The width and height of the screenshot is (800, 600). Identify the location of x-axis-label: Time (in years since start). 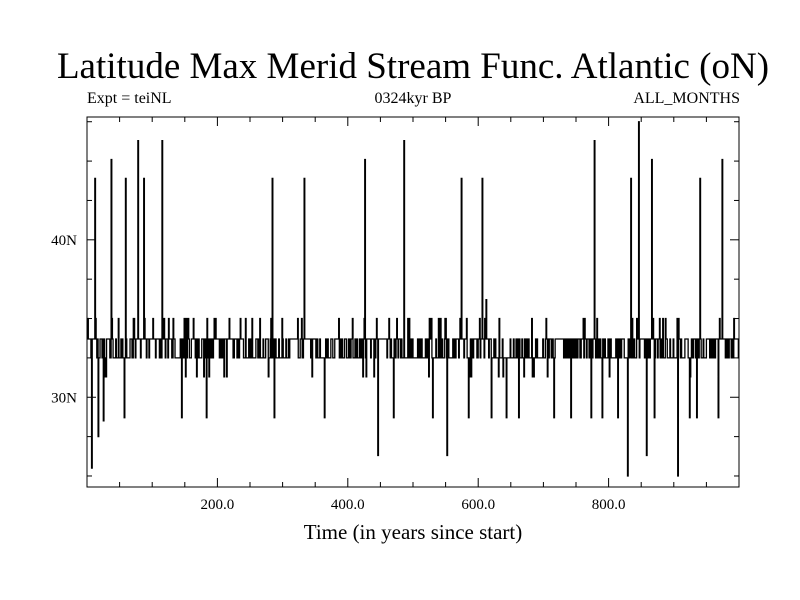
(413, 532).